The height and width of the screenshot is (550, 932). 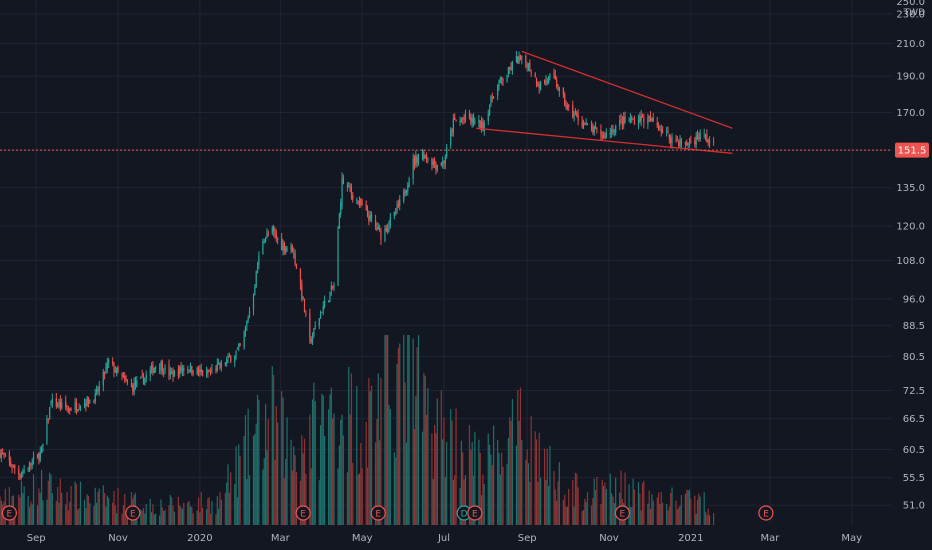 What do you see at coordinates (910, 227) in the screenshot?
I see `y-tick-label: 120.0` at bounding box center [910, 227].